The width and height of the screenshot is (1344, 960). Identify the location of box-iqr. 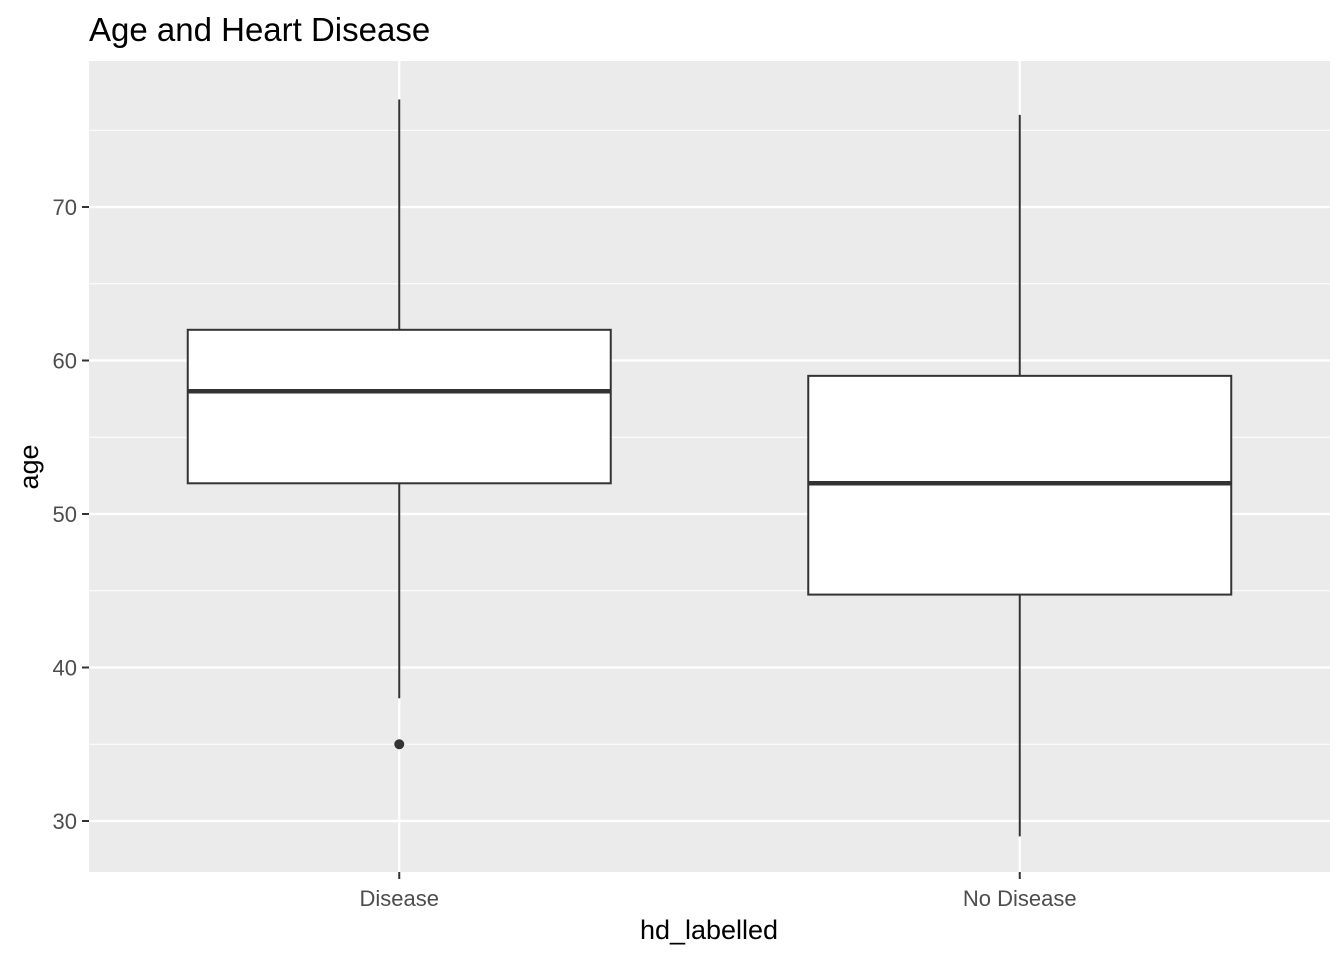
(399, 406).